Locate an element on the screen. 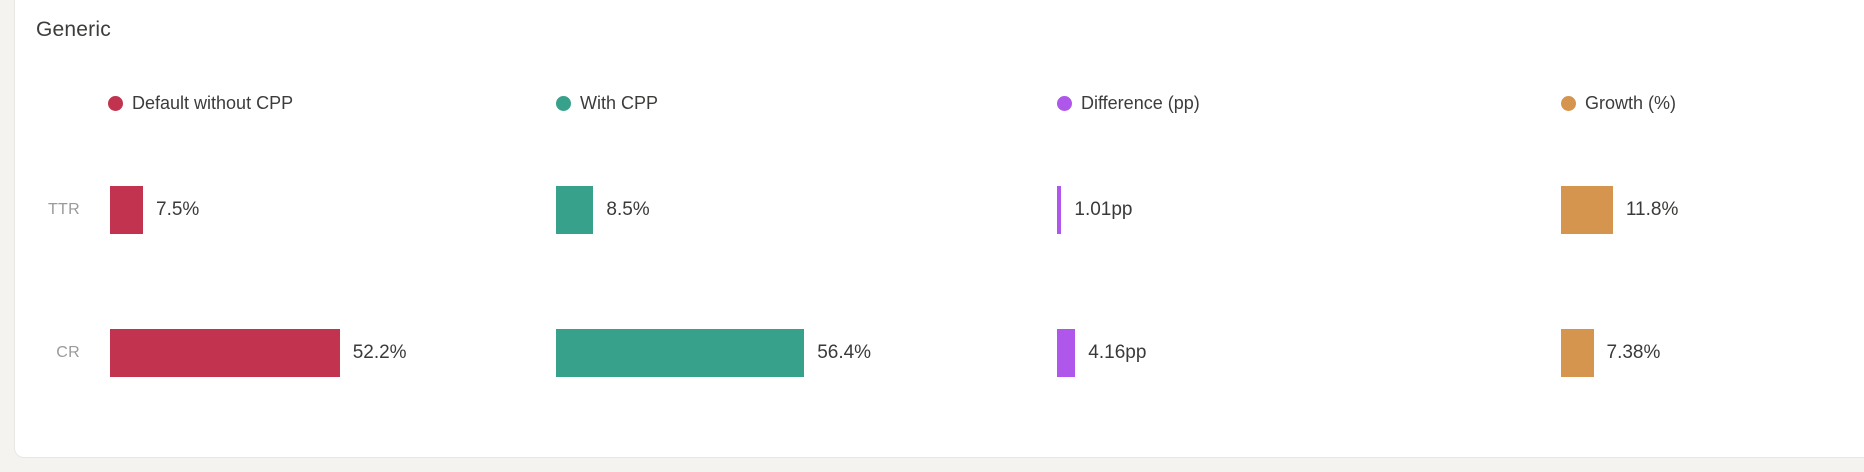 This screenshot has width=1864, height=472. bar-cell-ttr-with-cpp: 8.5% is located at coordinates (603, 210).